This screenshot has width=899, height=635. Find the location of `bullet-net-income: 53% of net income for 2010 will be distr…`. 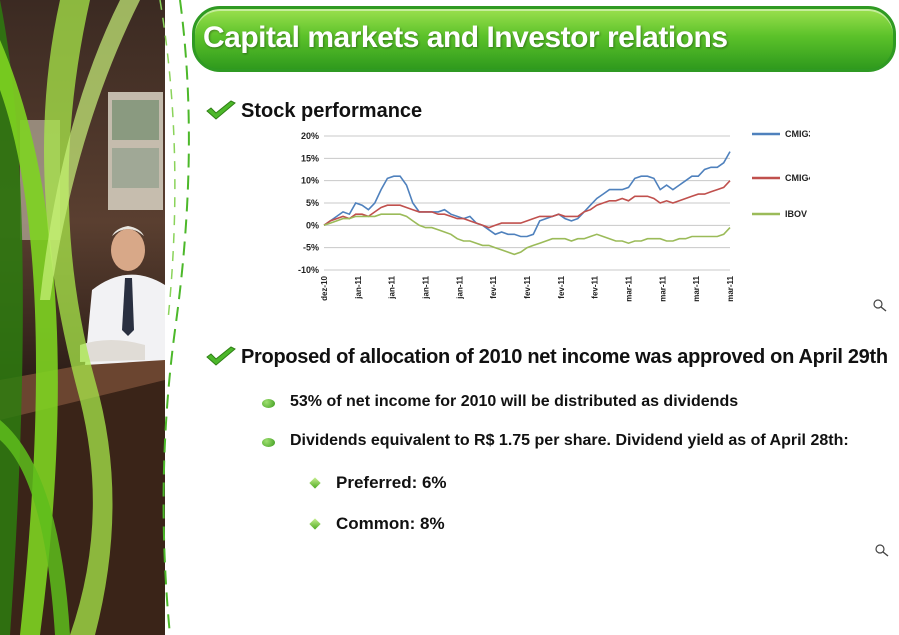

bullet-net-income: 53% of net income for 2010 will be distr… is located at coordinates (514, 401).